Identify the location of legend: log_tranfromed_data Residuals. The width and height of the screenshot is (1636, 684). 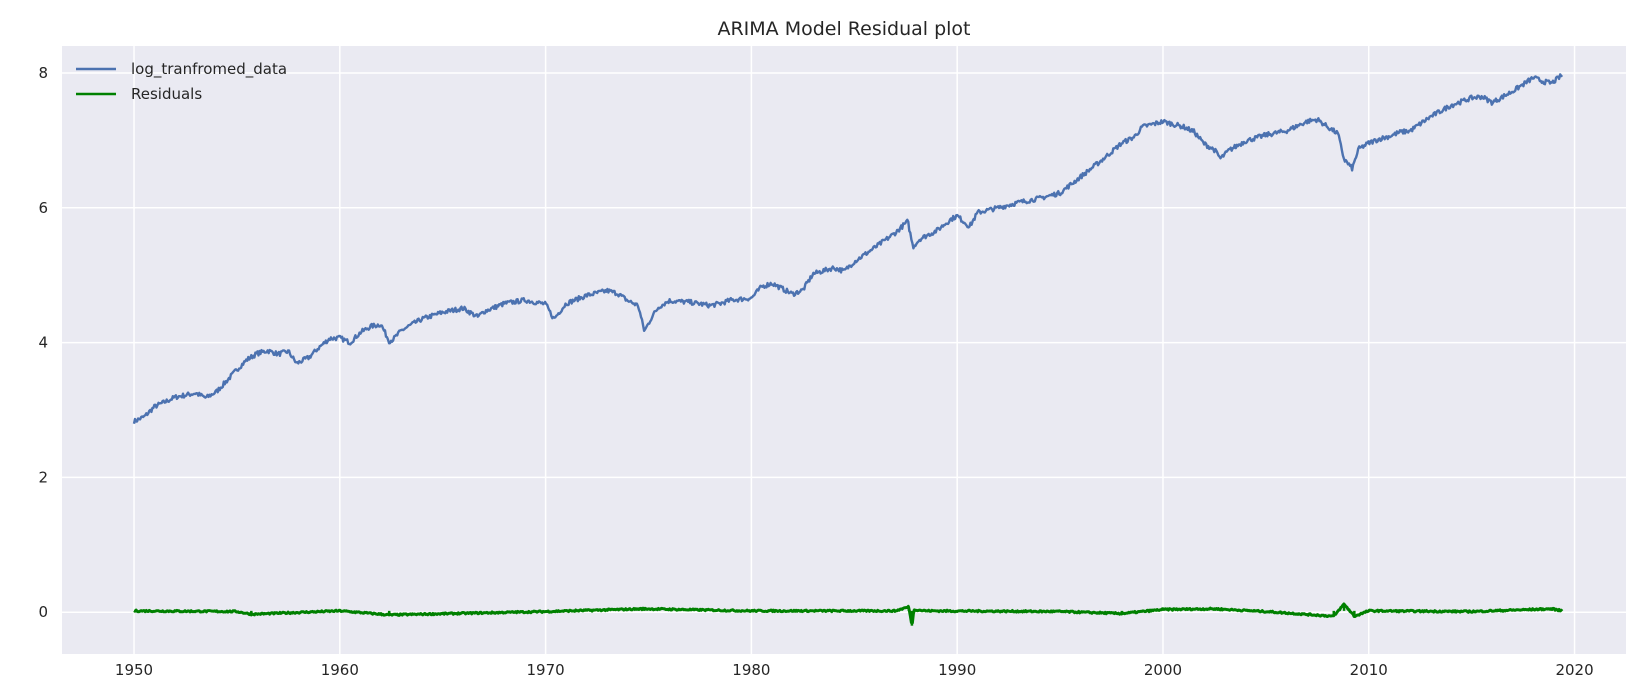
(181, 81).